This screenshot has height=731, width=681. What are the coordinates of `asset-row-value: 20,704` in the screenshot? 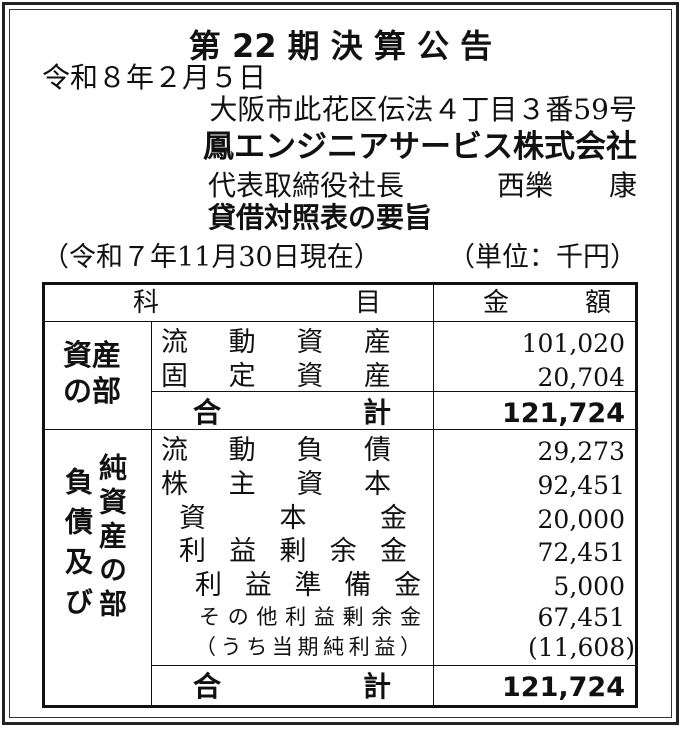 It's located at (581, 377).